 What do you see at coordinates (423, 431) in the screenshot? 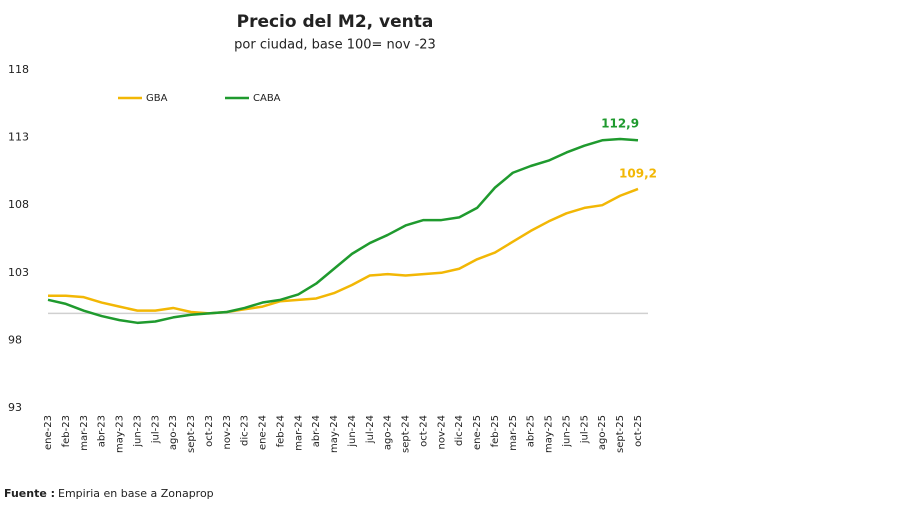
I see `x-tick-label: oct-24` at bounding box center [423, 431].